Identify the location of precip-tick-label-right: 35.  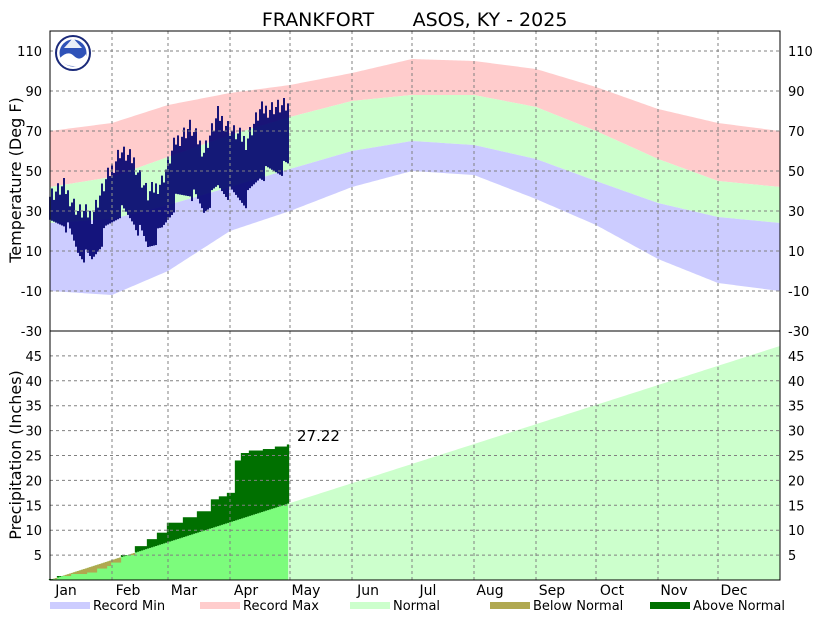
(796, 407).